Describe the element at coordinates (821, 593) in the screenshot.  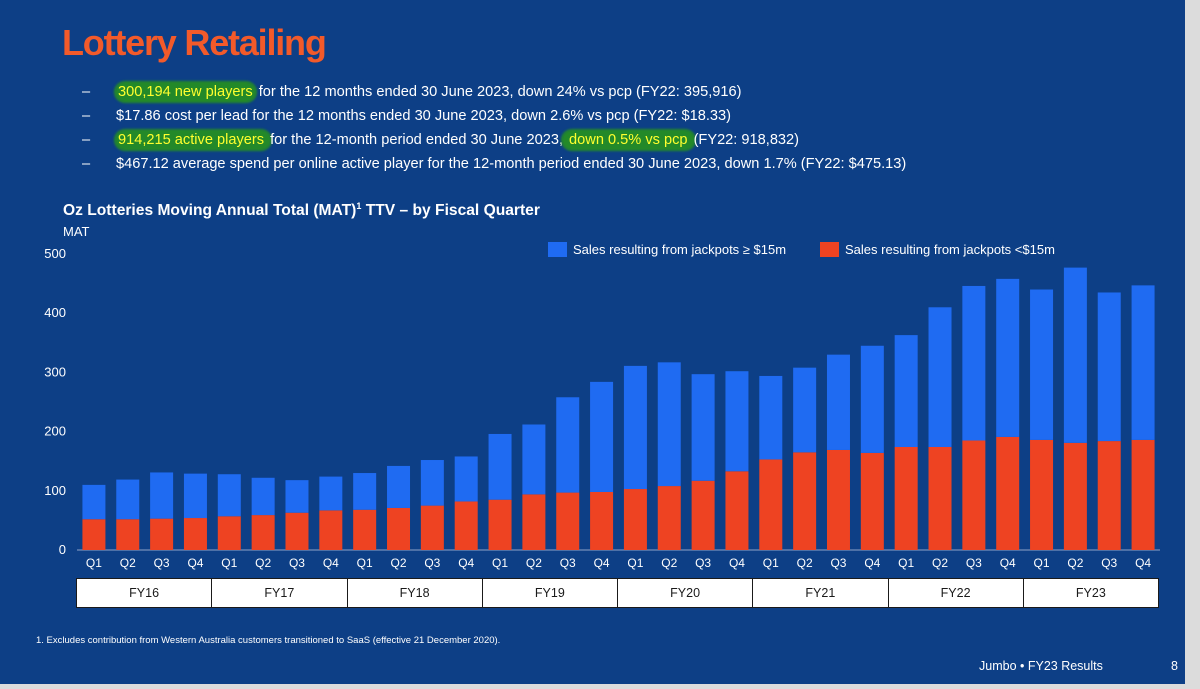
I see `fiscal-year-cell: FY21` at that location.